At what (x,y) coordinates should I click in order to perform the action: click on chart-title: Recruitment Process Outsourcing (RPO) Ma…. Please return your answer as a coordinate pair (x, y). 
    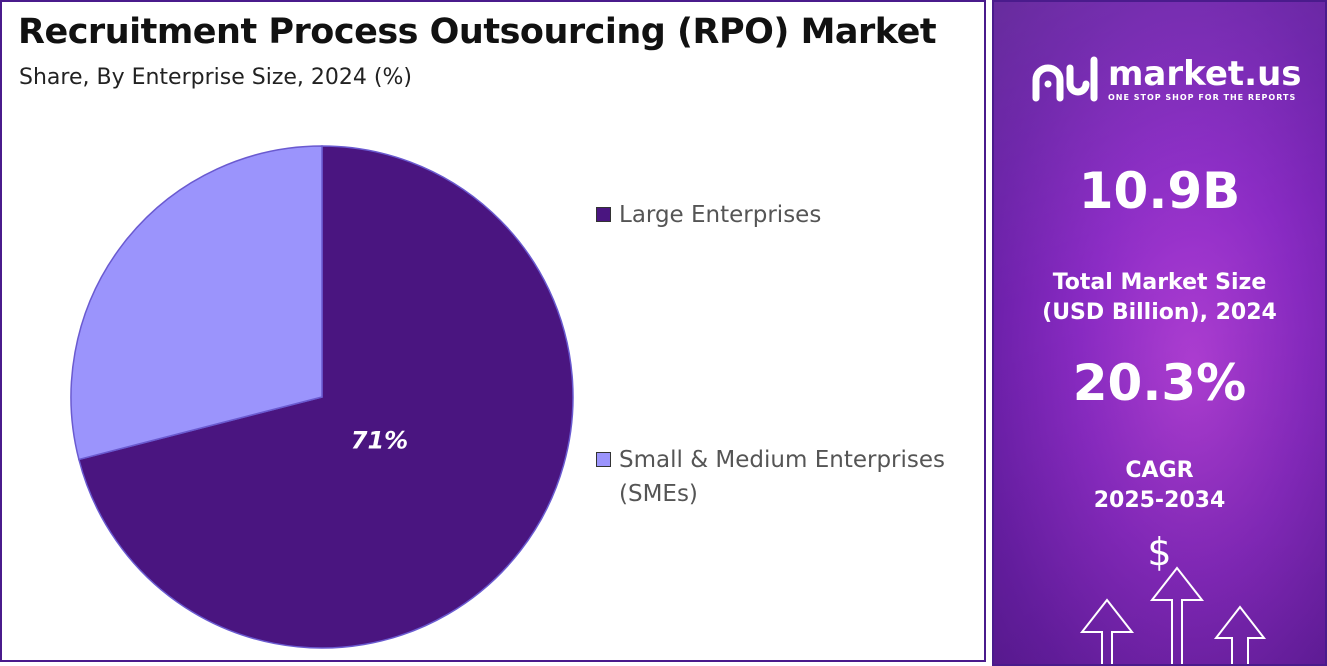
    Looking at the image, I should click on (477, 32).